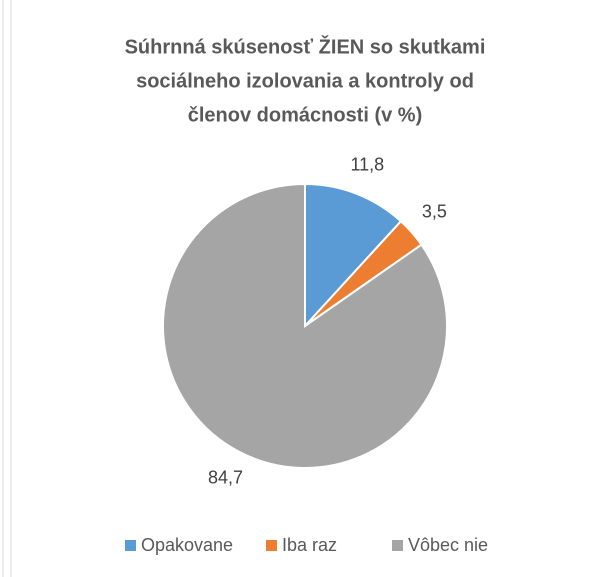  Describe the element at coordinates (309, 545) in the screenshot. I see `legend-label: Iba raz` at that location.